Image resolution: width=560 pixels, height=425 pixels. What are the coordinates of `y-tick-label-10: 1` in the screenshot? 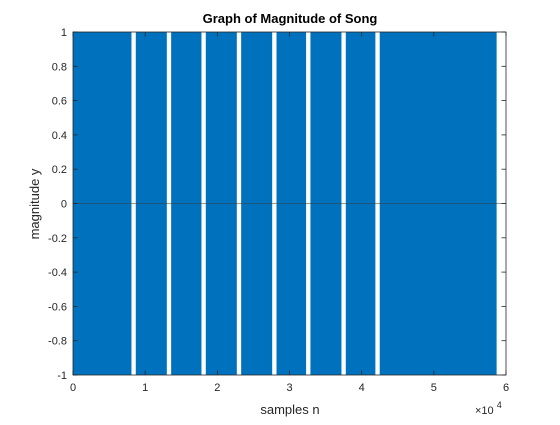 It's located at (64, 33).